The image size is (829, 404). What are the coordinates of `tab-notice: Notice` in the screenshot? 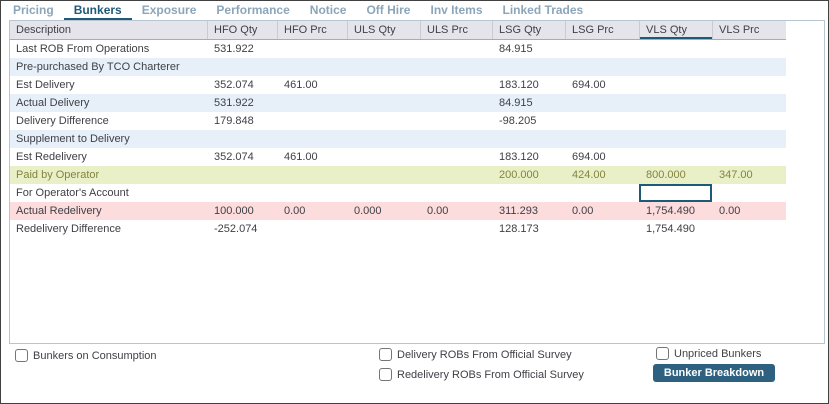 It's located at (328, 9).